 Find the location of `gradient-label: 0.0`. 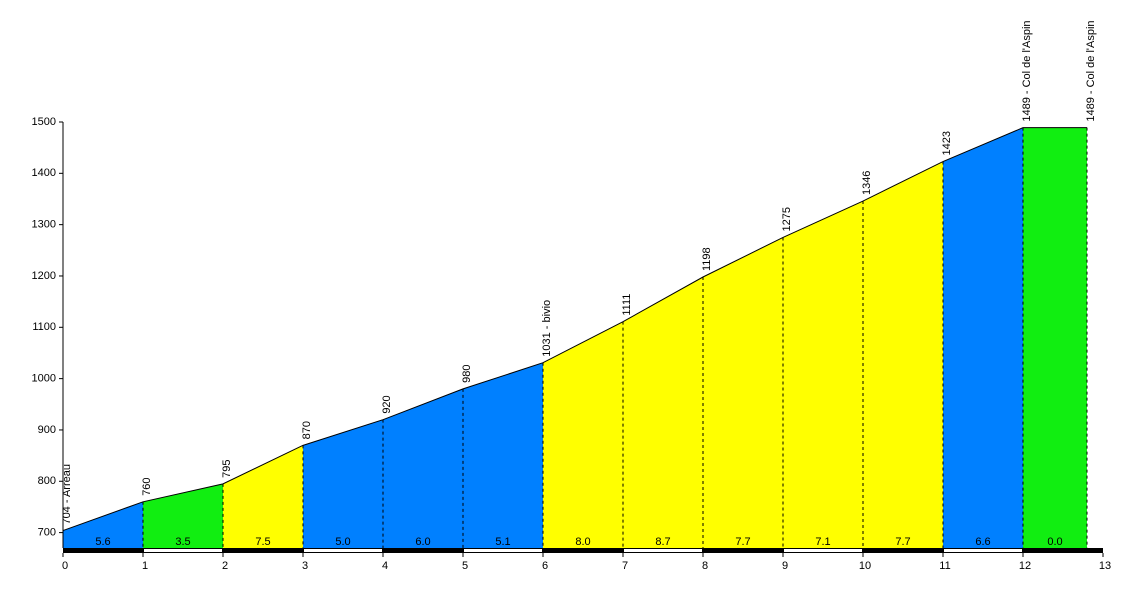

gradient-label: 0.0 is located at coordinates (1054, 542).